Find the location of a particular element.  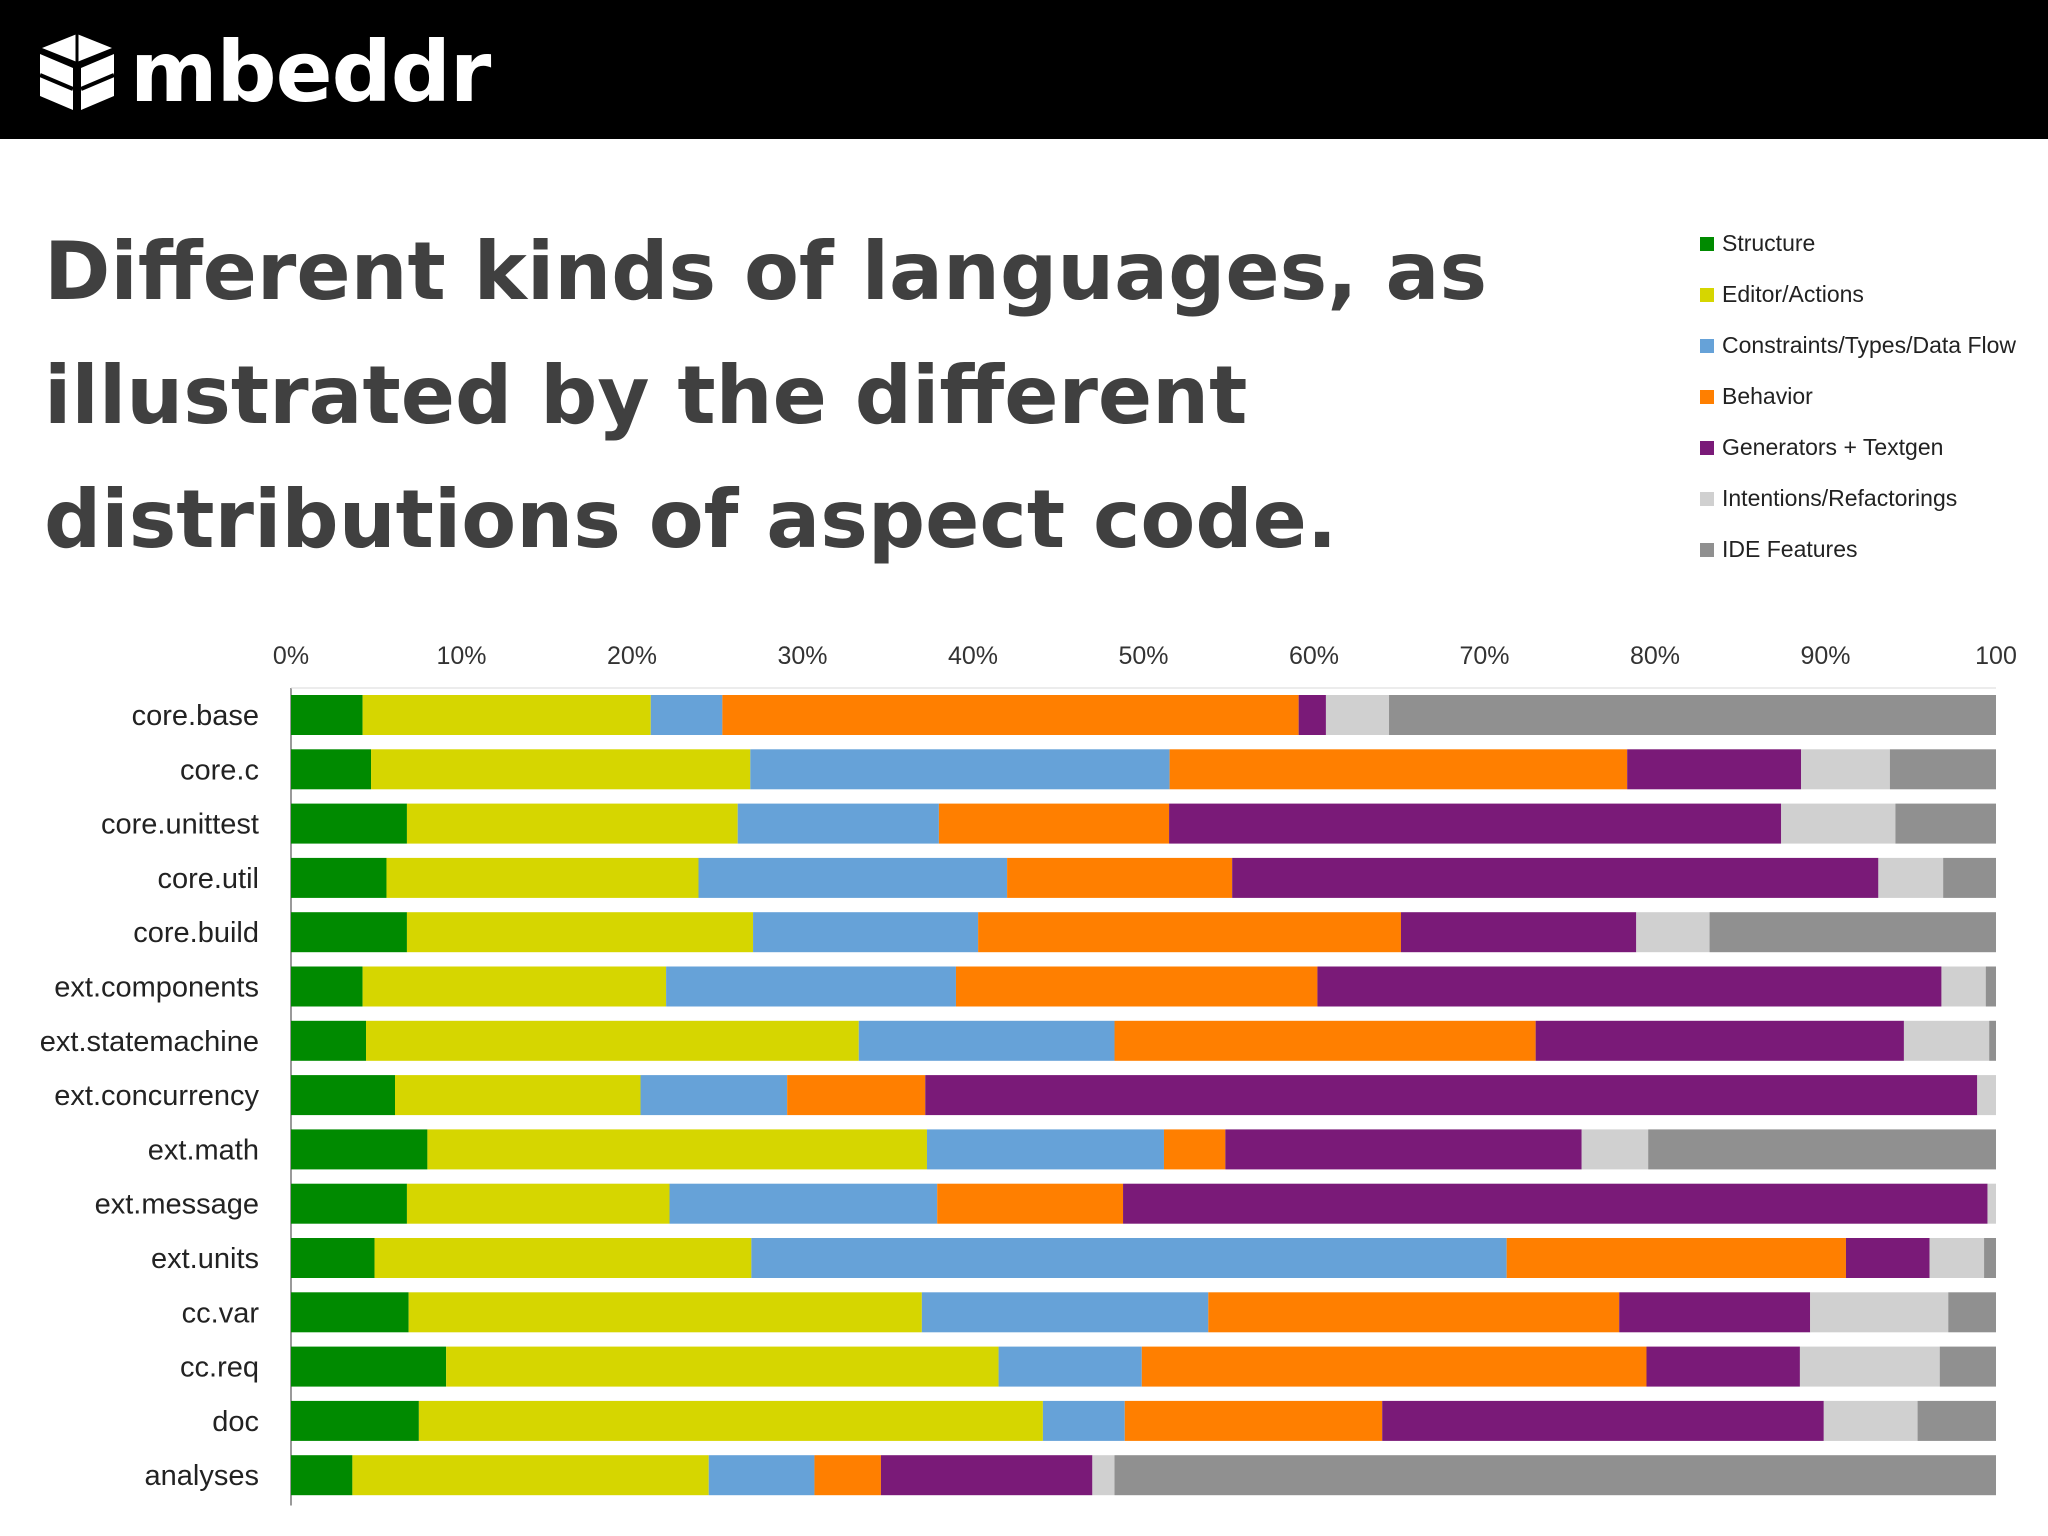

category-label: analyses is located at coordinates (202, 1476).